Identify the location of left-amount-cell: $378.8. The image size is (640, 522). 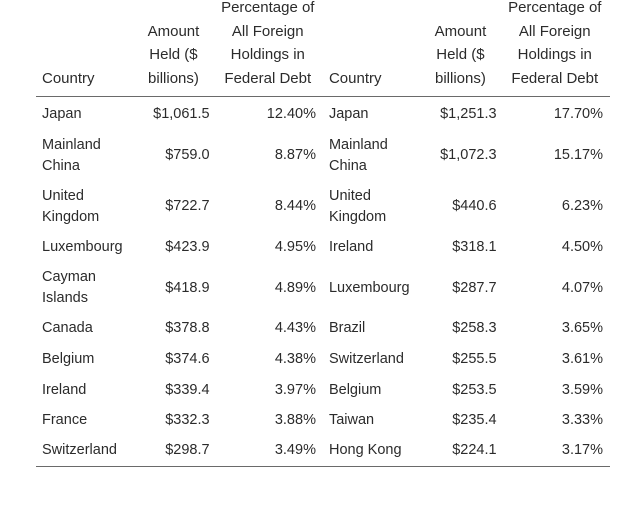
(187, 328).